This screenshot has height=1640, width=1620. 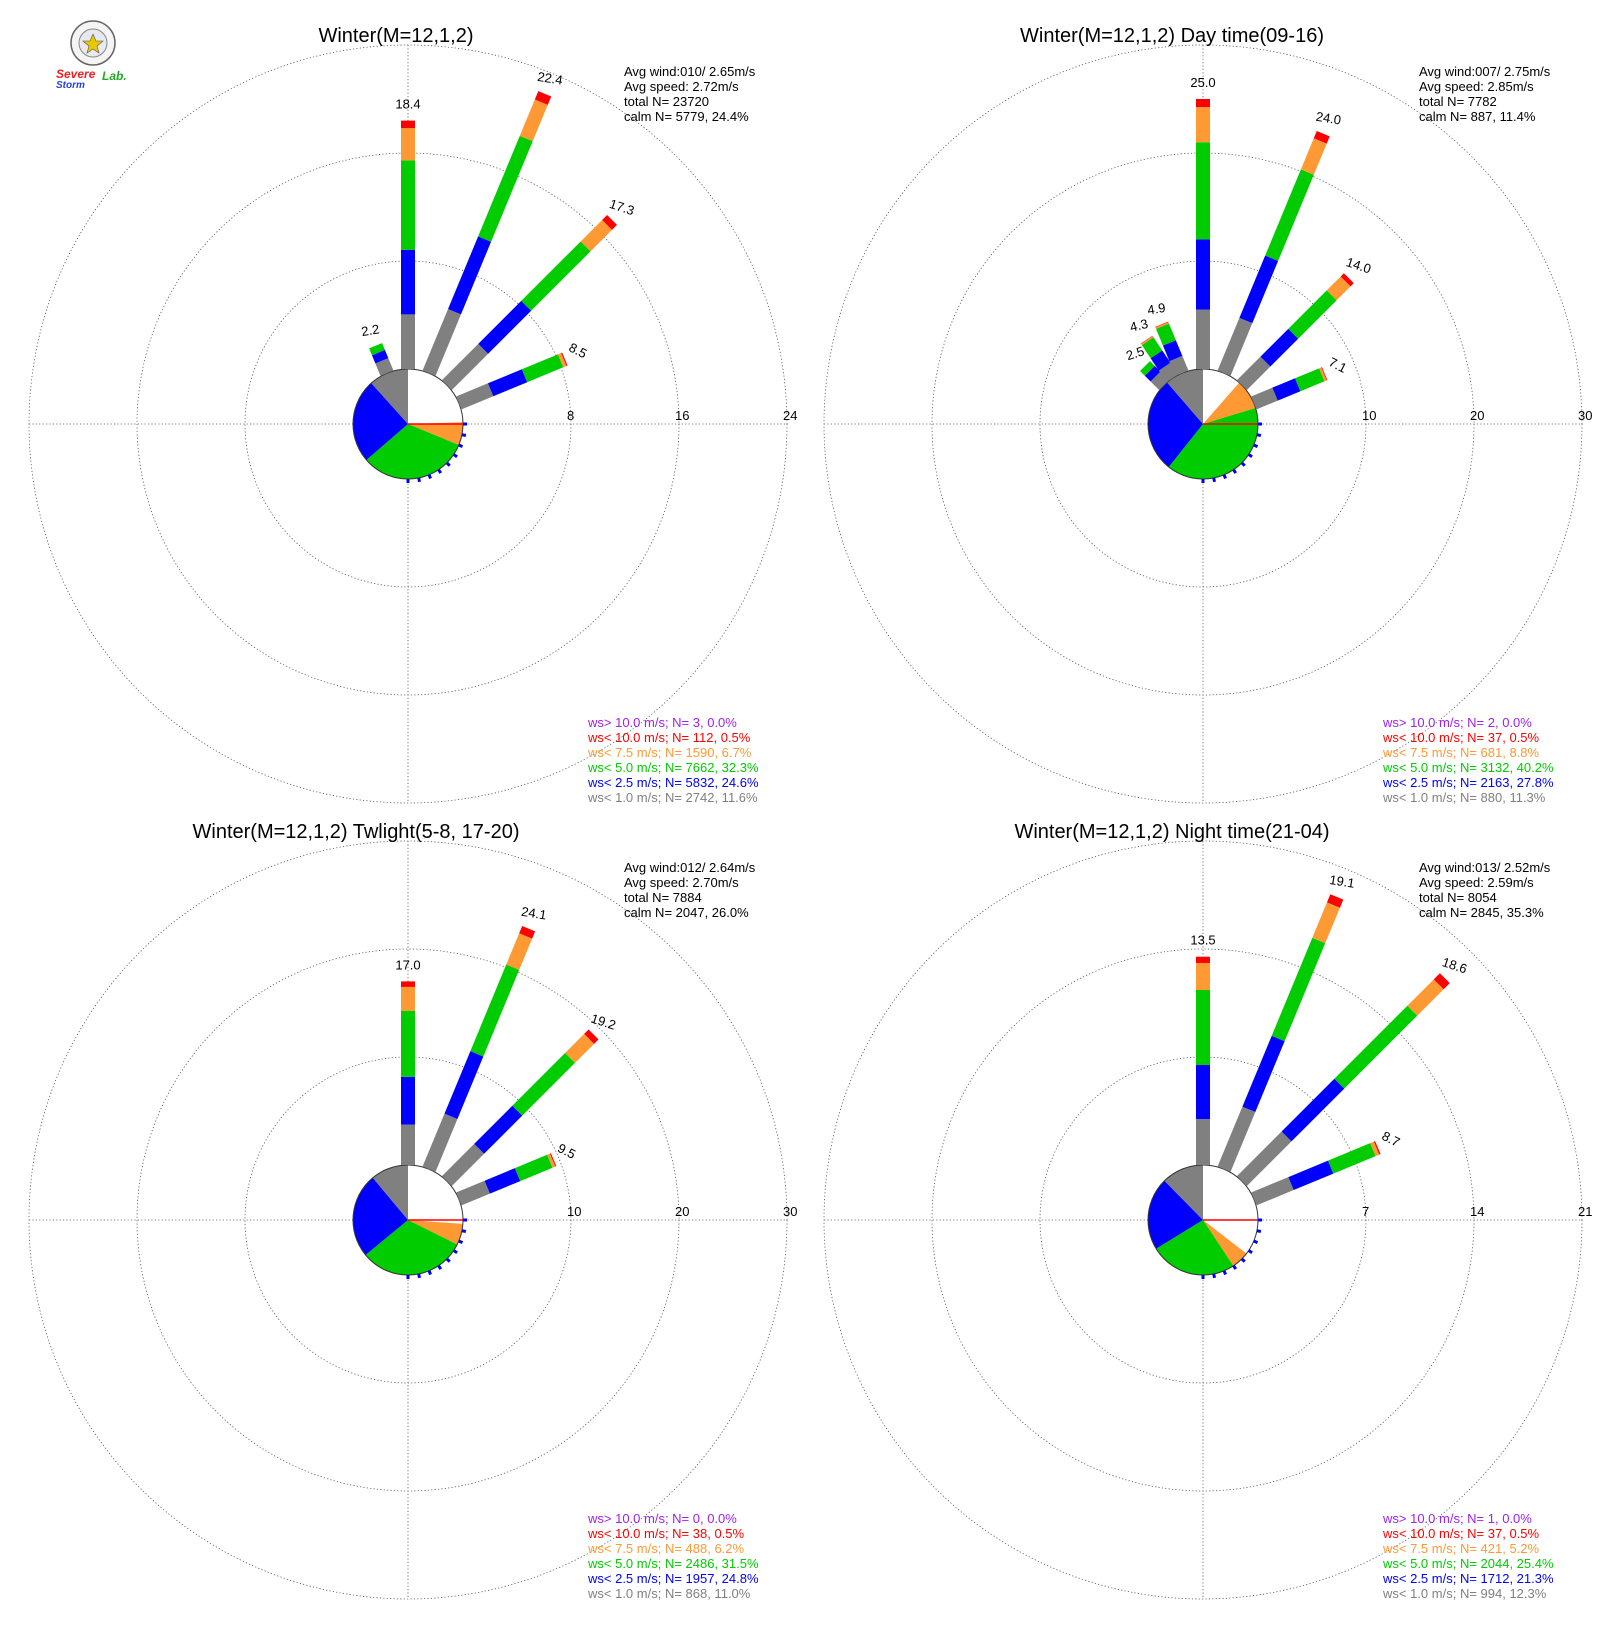 I want to click on legend-entry: ws< 5.0 m/s; N= 7662, 32.3%, so click(x=673, y=767).